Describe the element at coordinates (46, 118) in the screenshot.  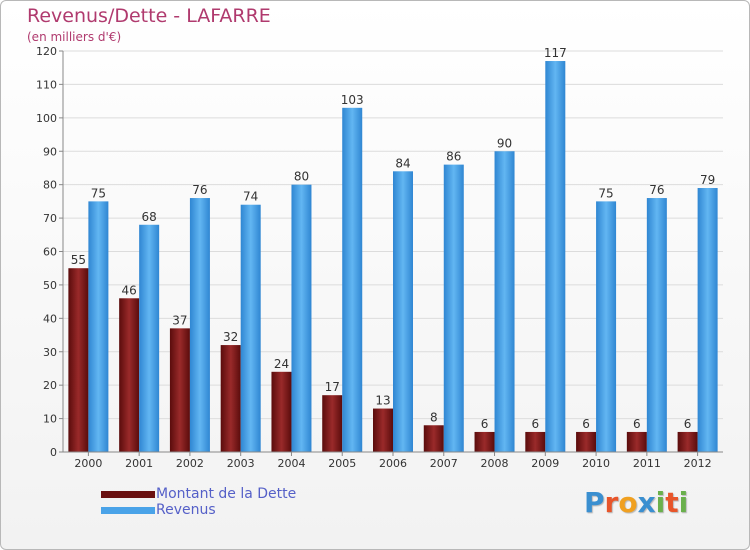
I see `y-tick-label: 100` at that location.